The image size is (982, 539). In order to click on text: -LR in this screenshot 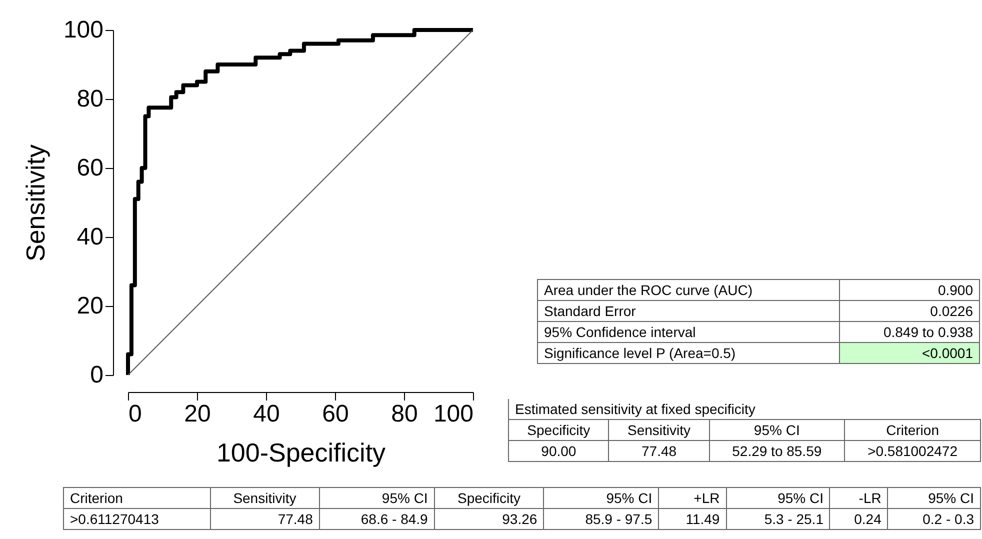, I will do `click(859, 498)`.